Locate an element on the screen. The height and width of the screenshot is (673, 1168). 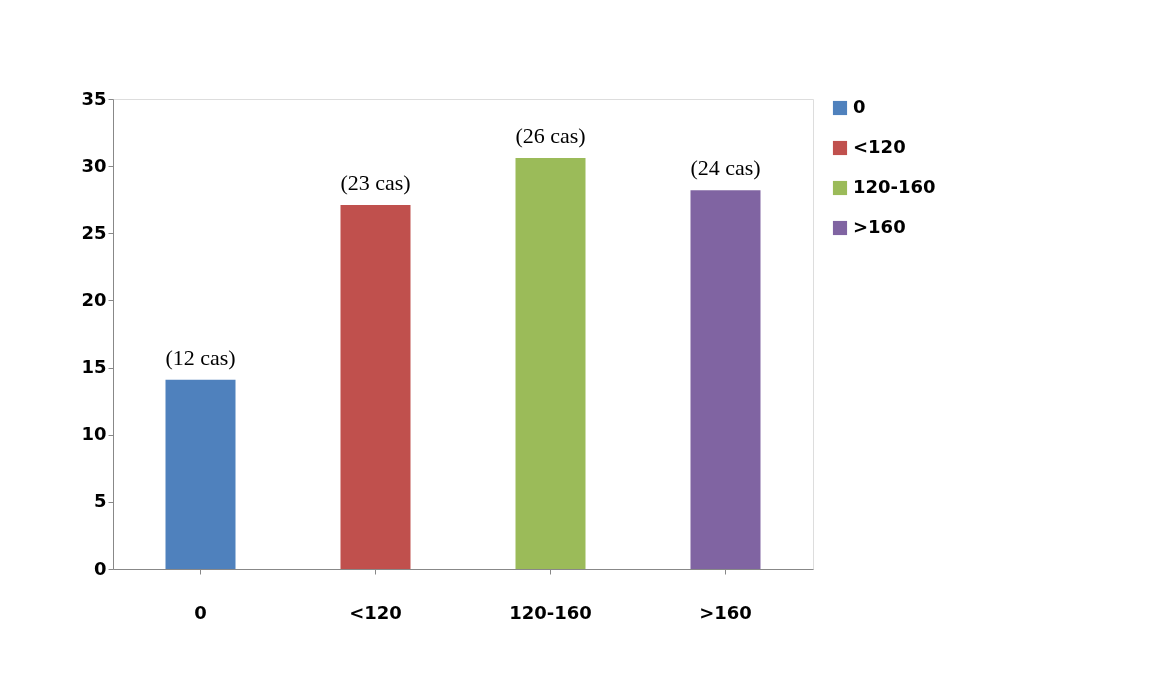
annotation: (12 cas) is located at coordinates (200, 357).